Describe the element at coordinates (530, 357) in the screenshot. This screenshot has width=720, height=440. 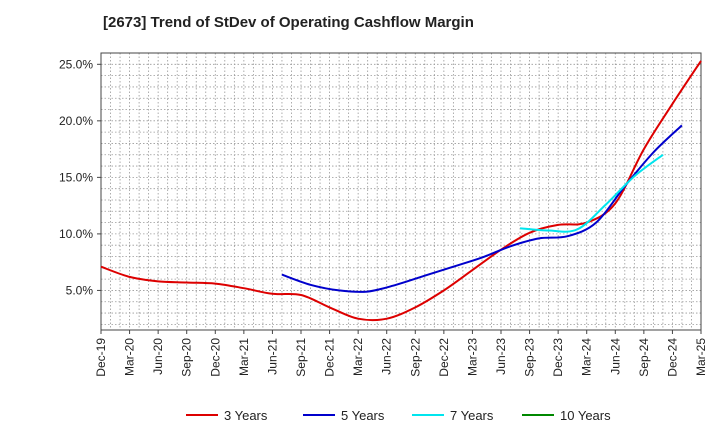
I see `x-tick-label: Sep-23` at that location.